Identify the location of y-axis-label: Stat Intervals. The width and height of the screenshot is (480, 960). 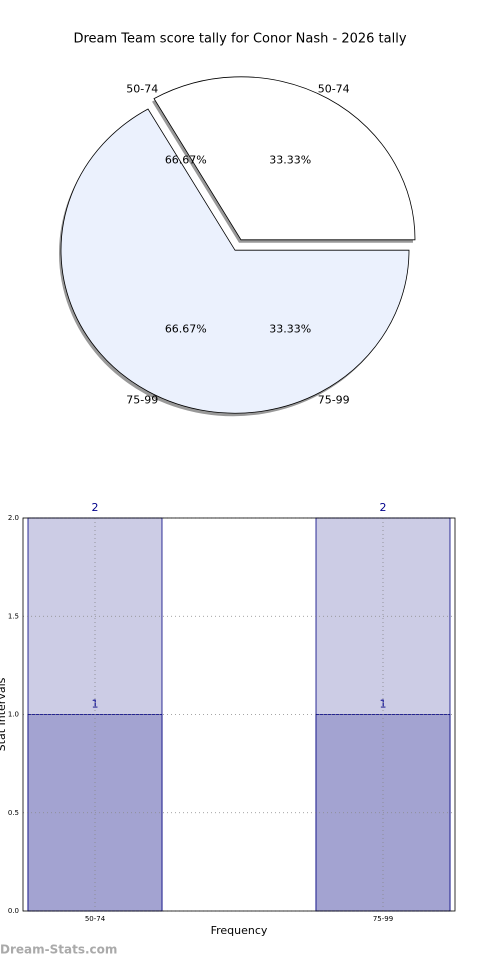
(4, 714).